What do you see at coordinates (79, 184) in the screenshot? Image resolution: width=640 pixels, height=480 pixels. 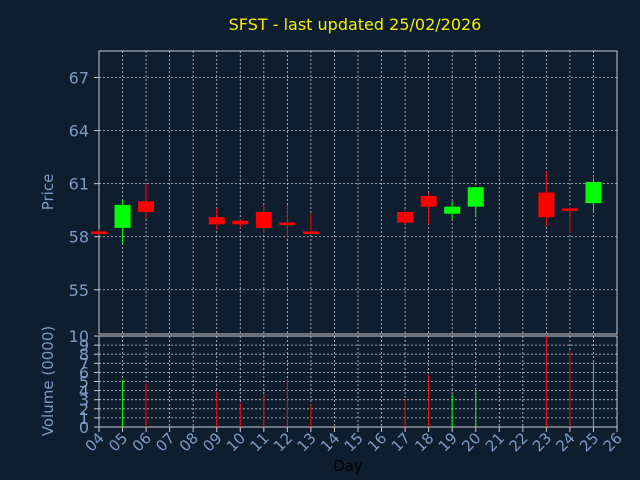 I see `price-tick-label: 61` at bounding box center [79, 184].